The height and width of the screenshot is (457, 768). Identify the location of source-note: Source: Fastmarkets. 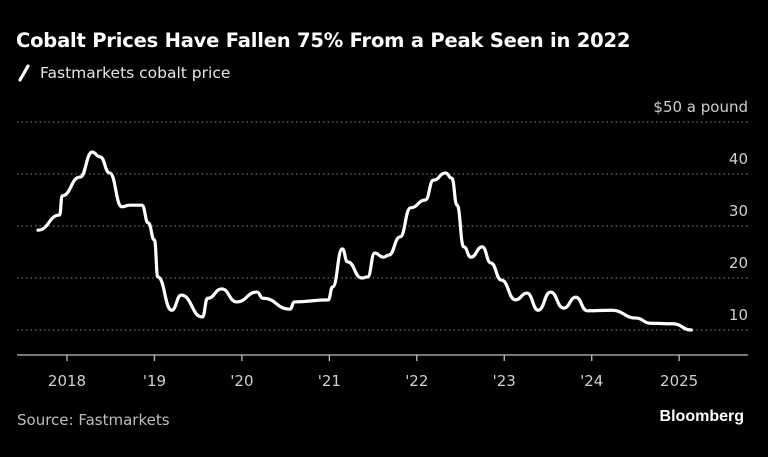
(93, 420).